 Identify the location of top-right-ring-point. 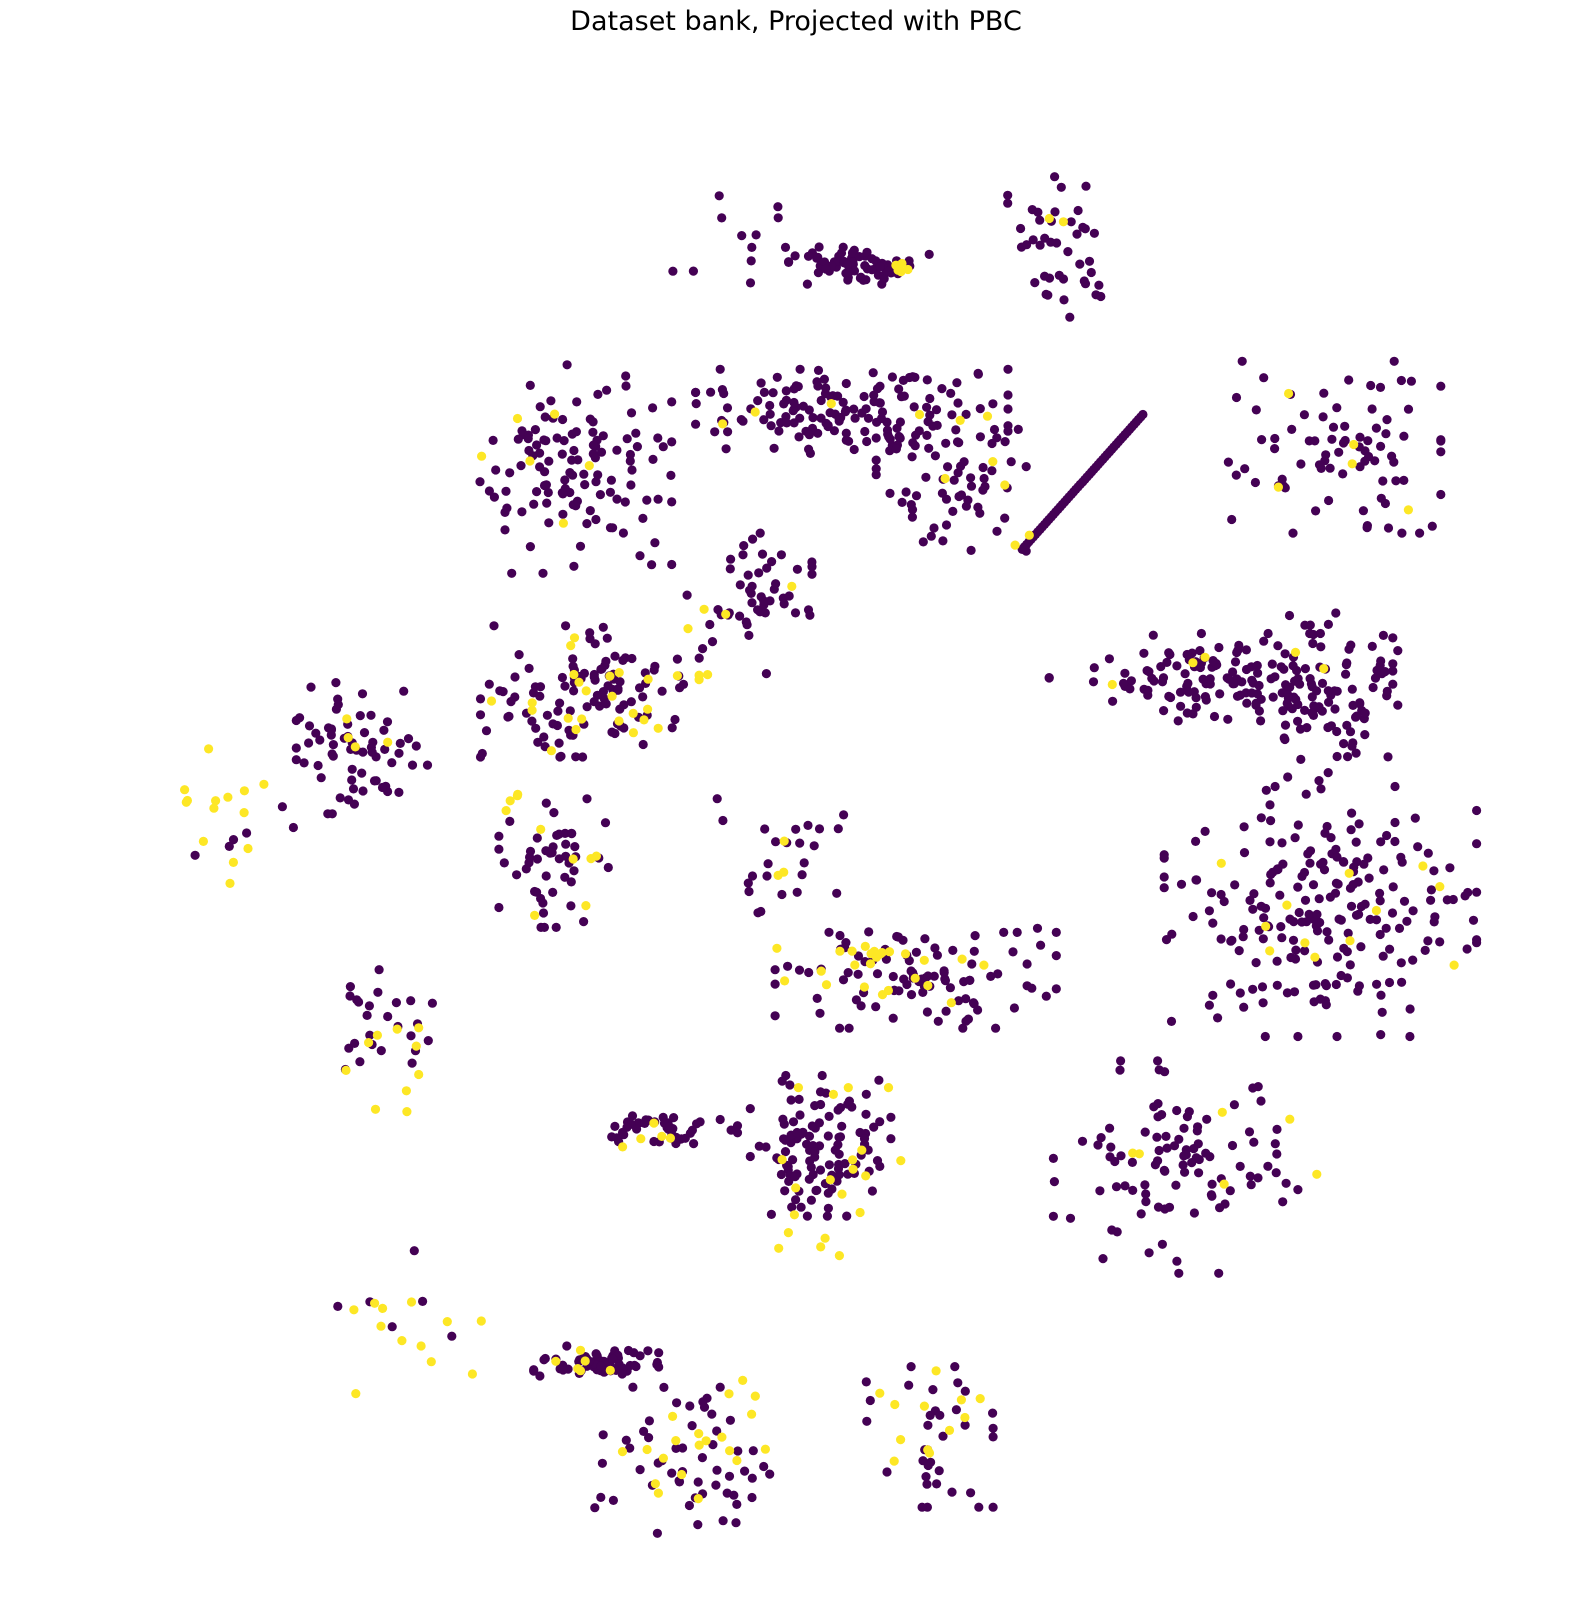
(1099, 285).